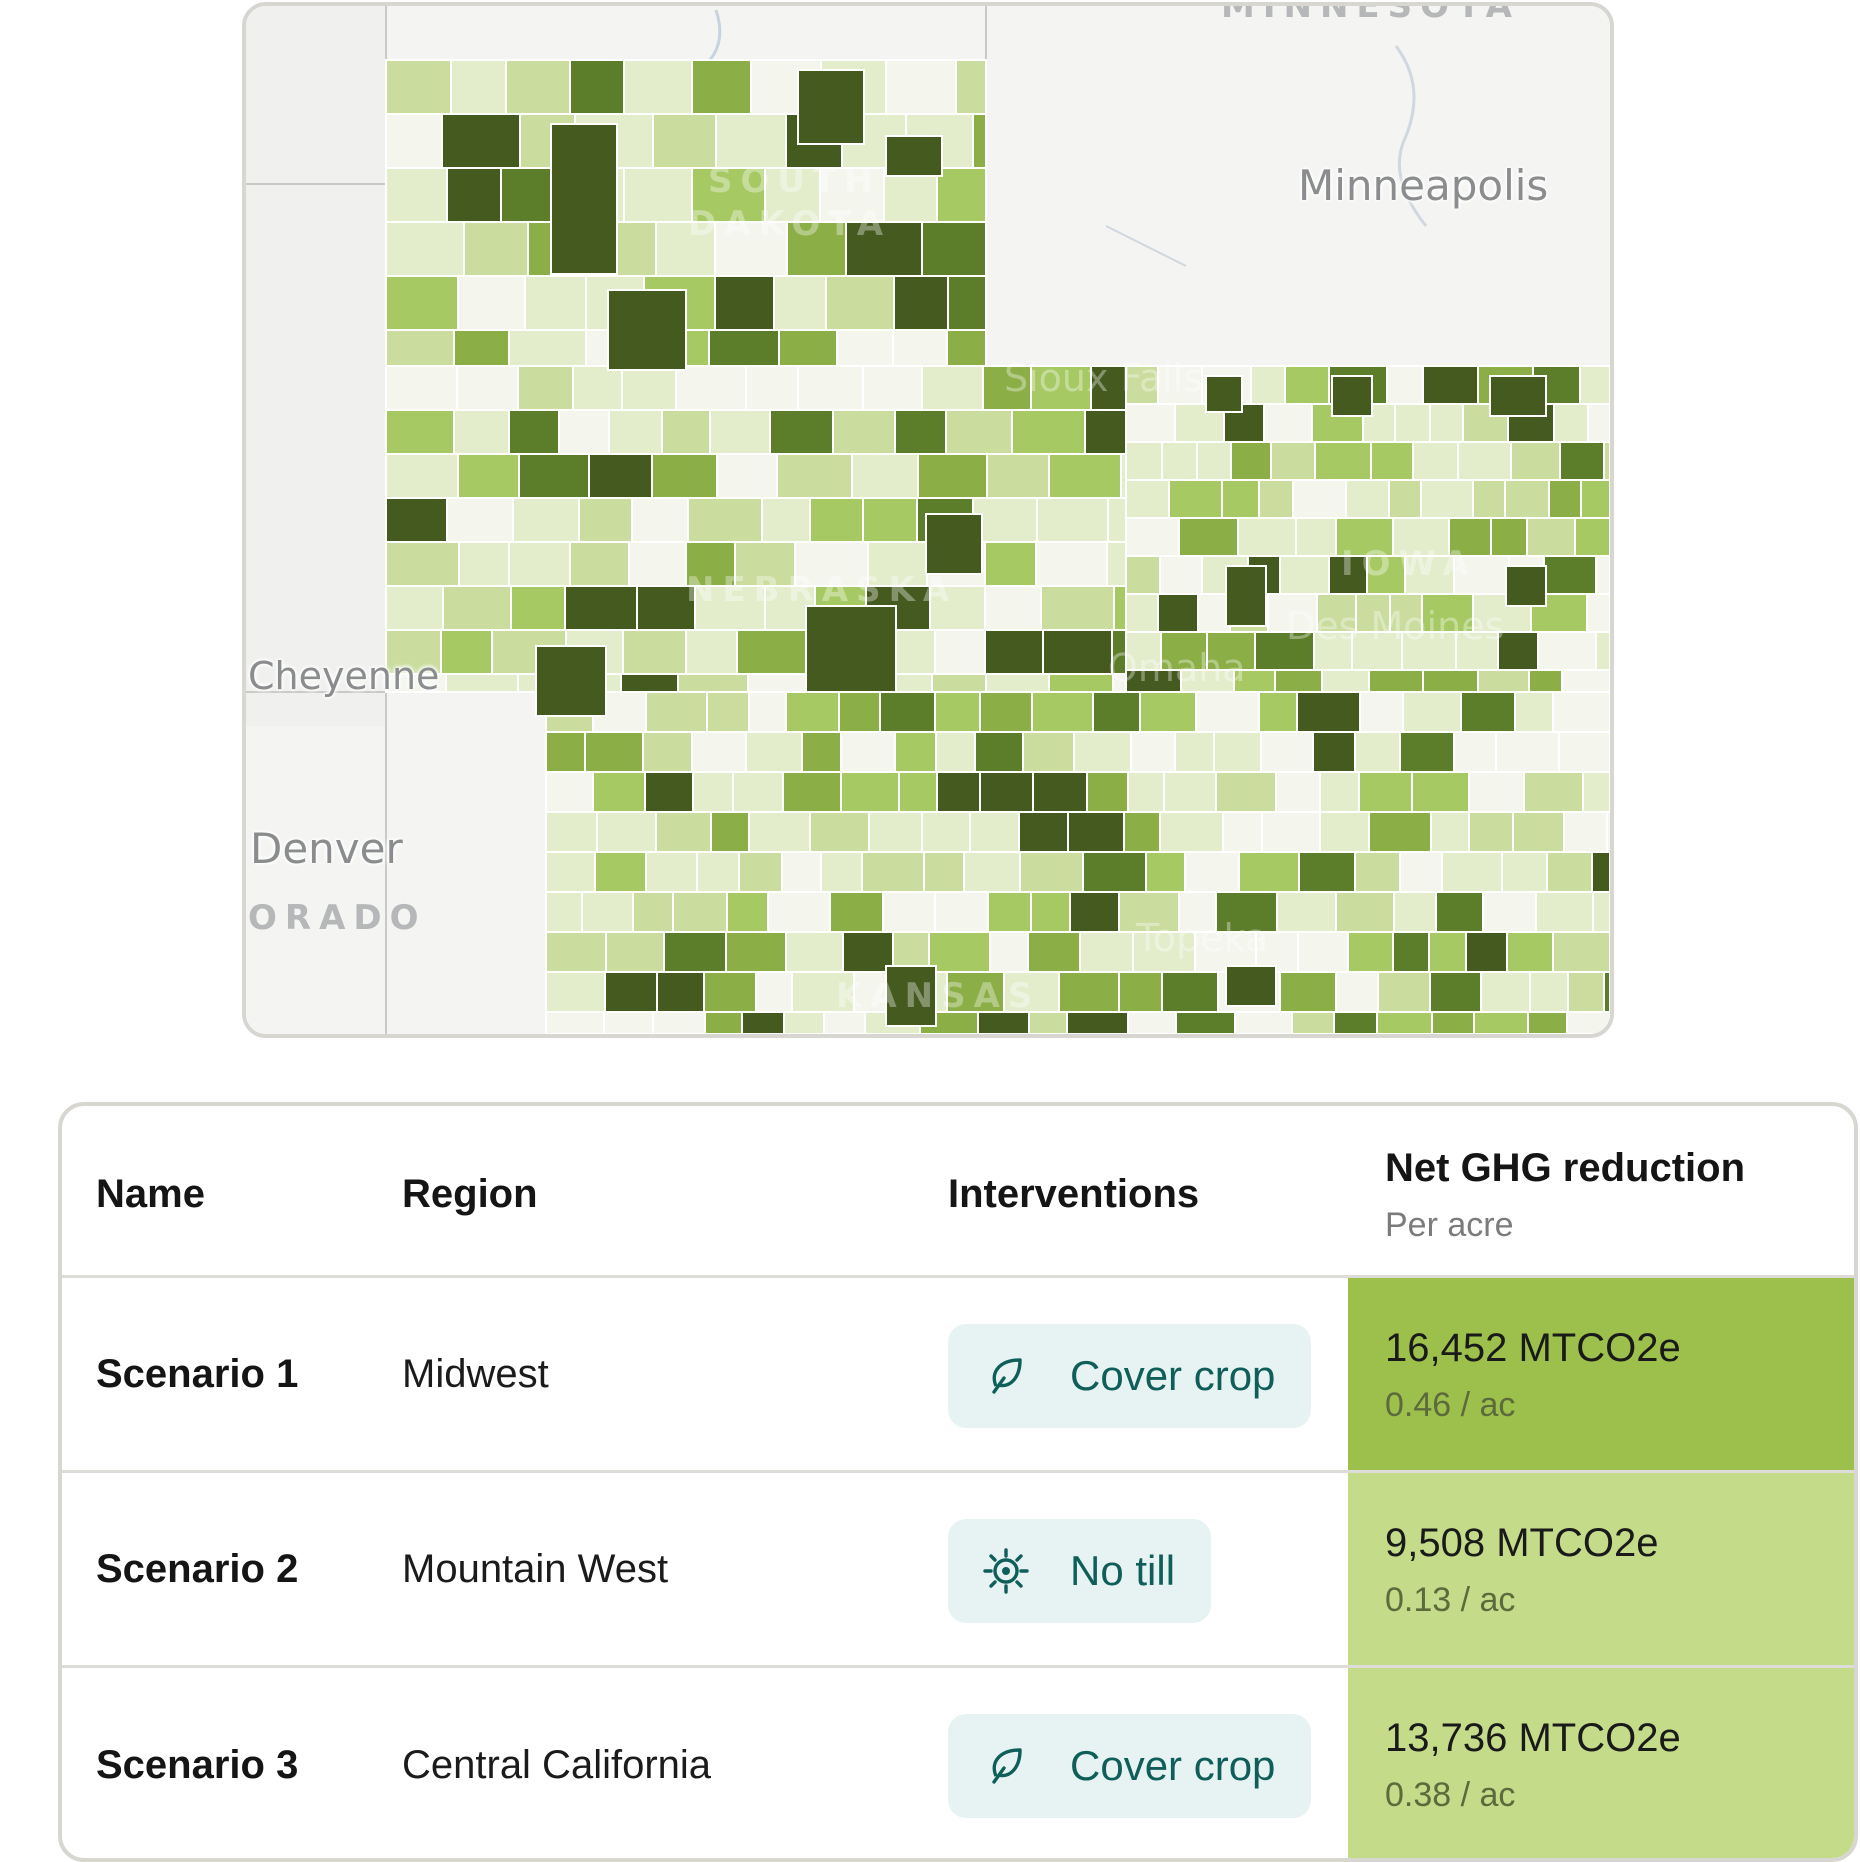  Describe the element at coordinates (1080, 1571) in the screenshot. I see `intervention-chip: No till` at that location.